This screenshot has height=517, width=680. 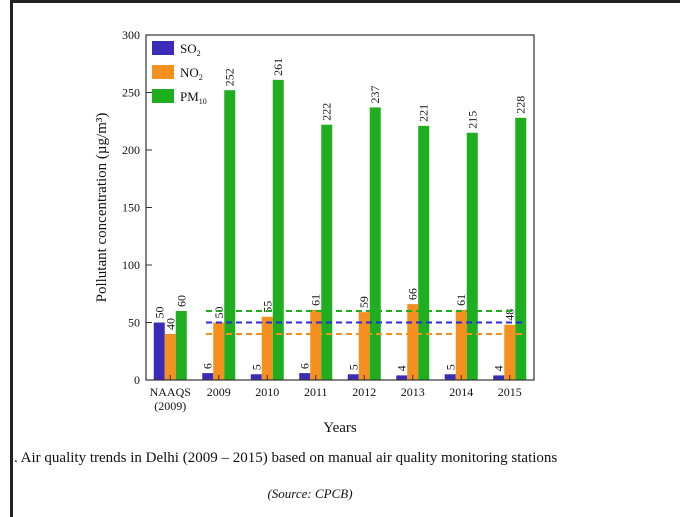 What do you see at coordinates (219, 392) in the screenshot?
I see `x-tick-label: 2009` at bounding box center [219, 392].